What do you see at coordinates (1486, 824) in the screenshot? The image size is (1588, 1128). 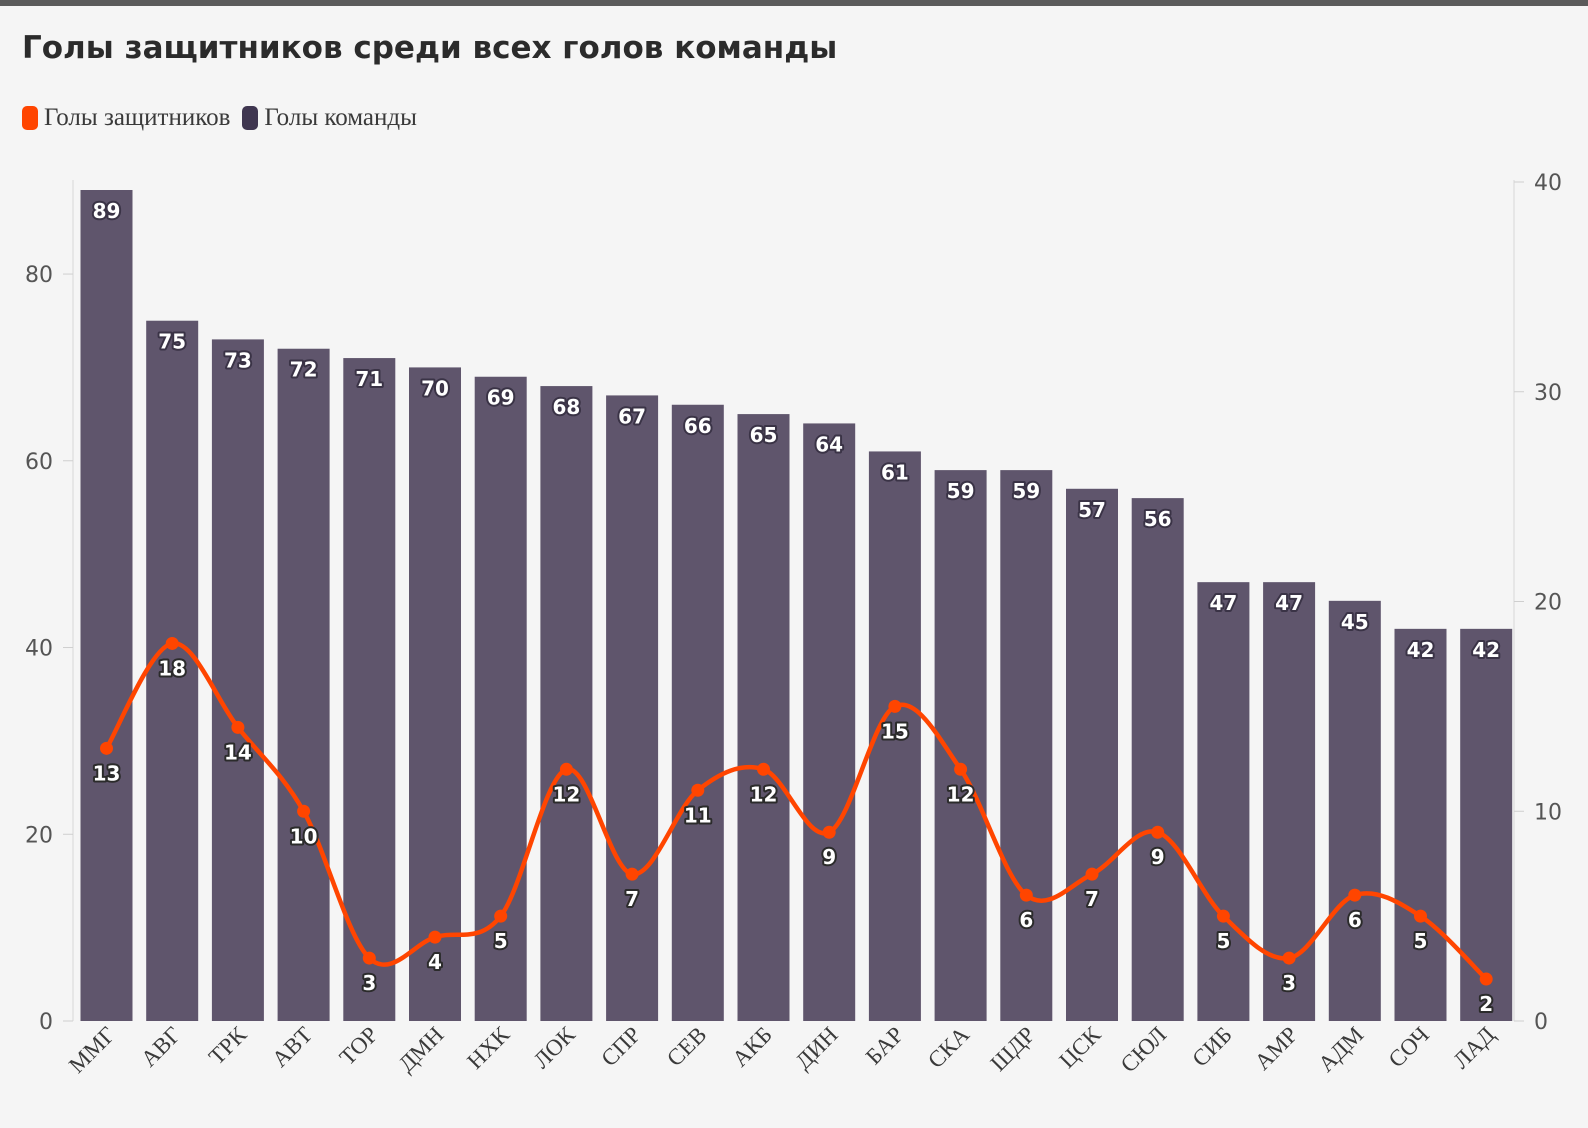 I see `bar-ЛАД` at bounding box center [1486, 824].